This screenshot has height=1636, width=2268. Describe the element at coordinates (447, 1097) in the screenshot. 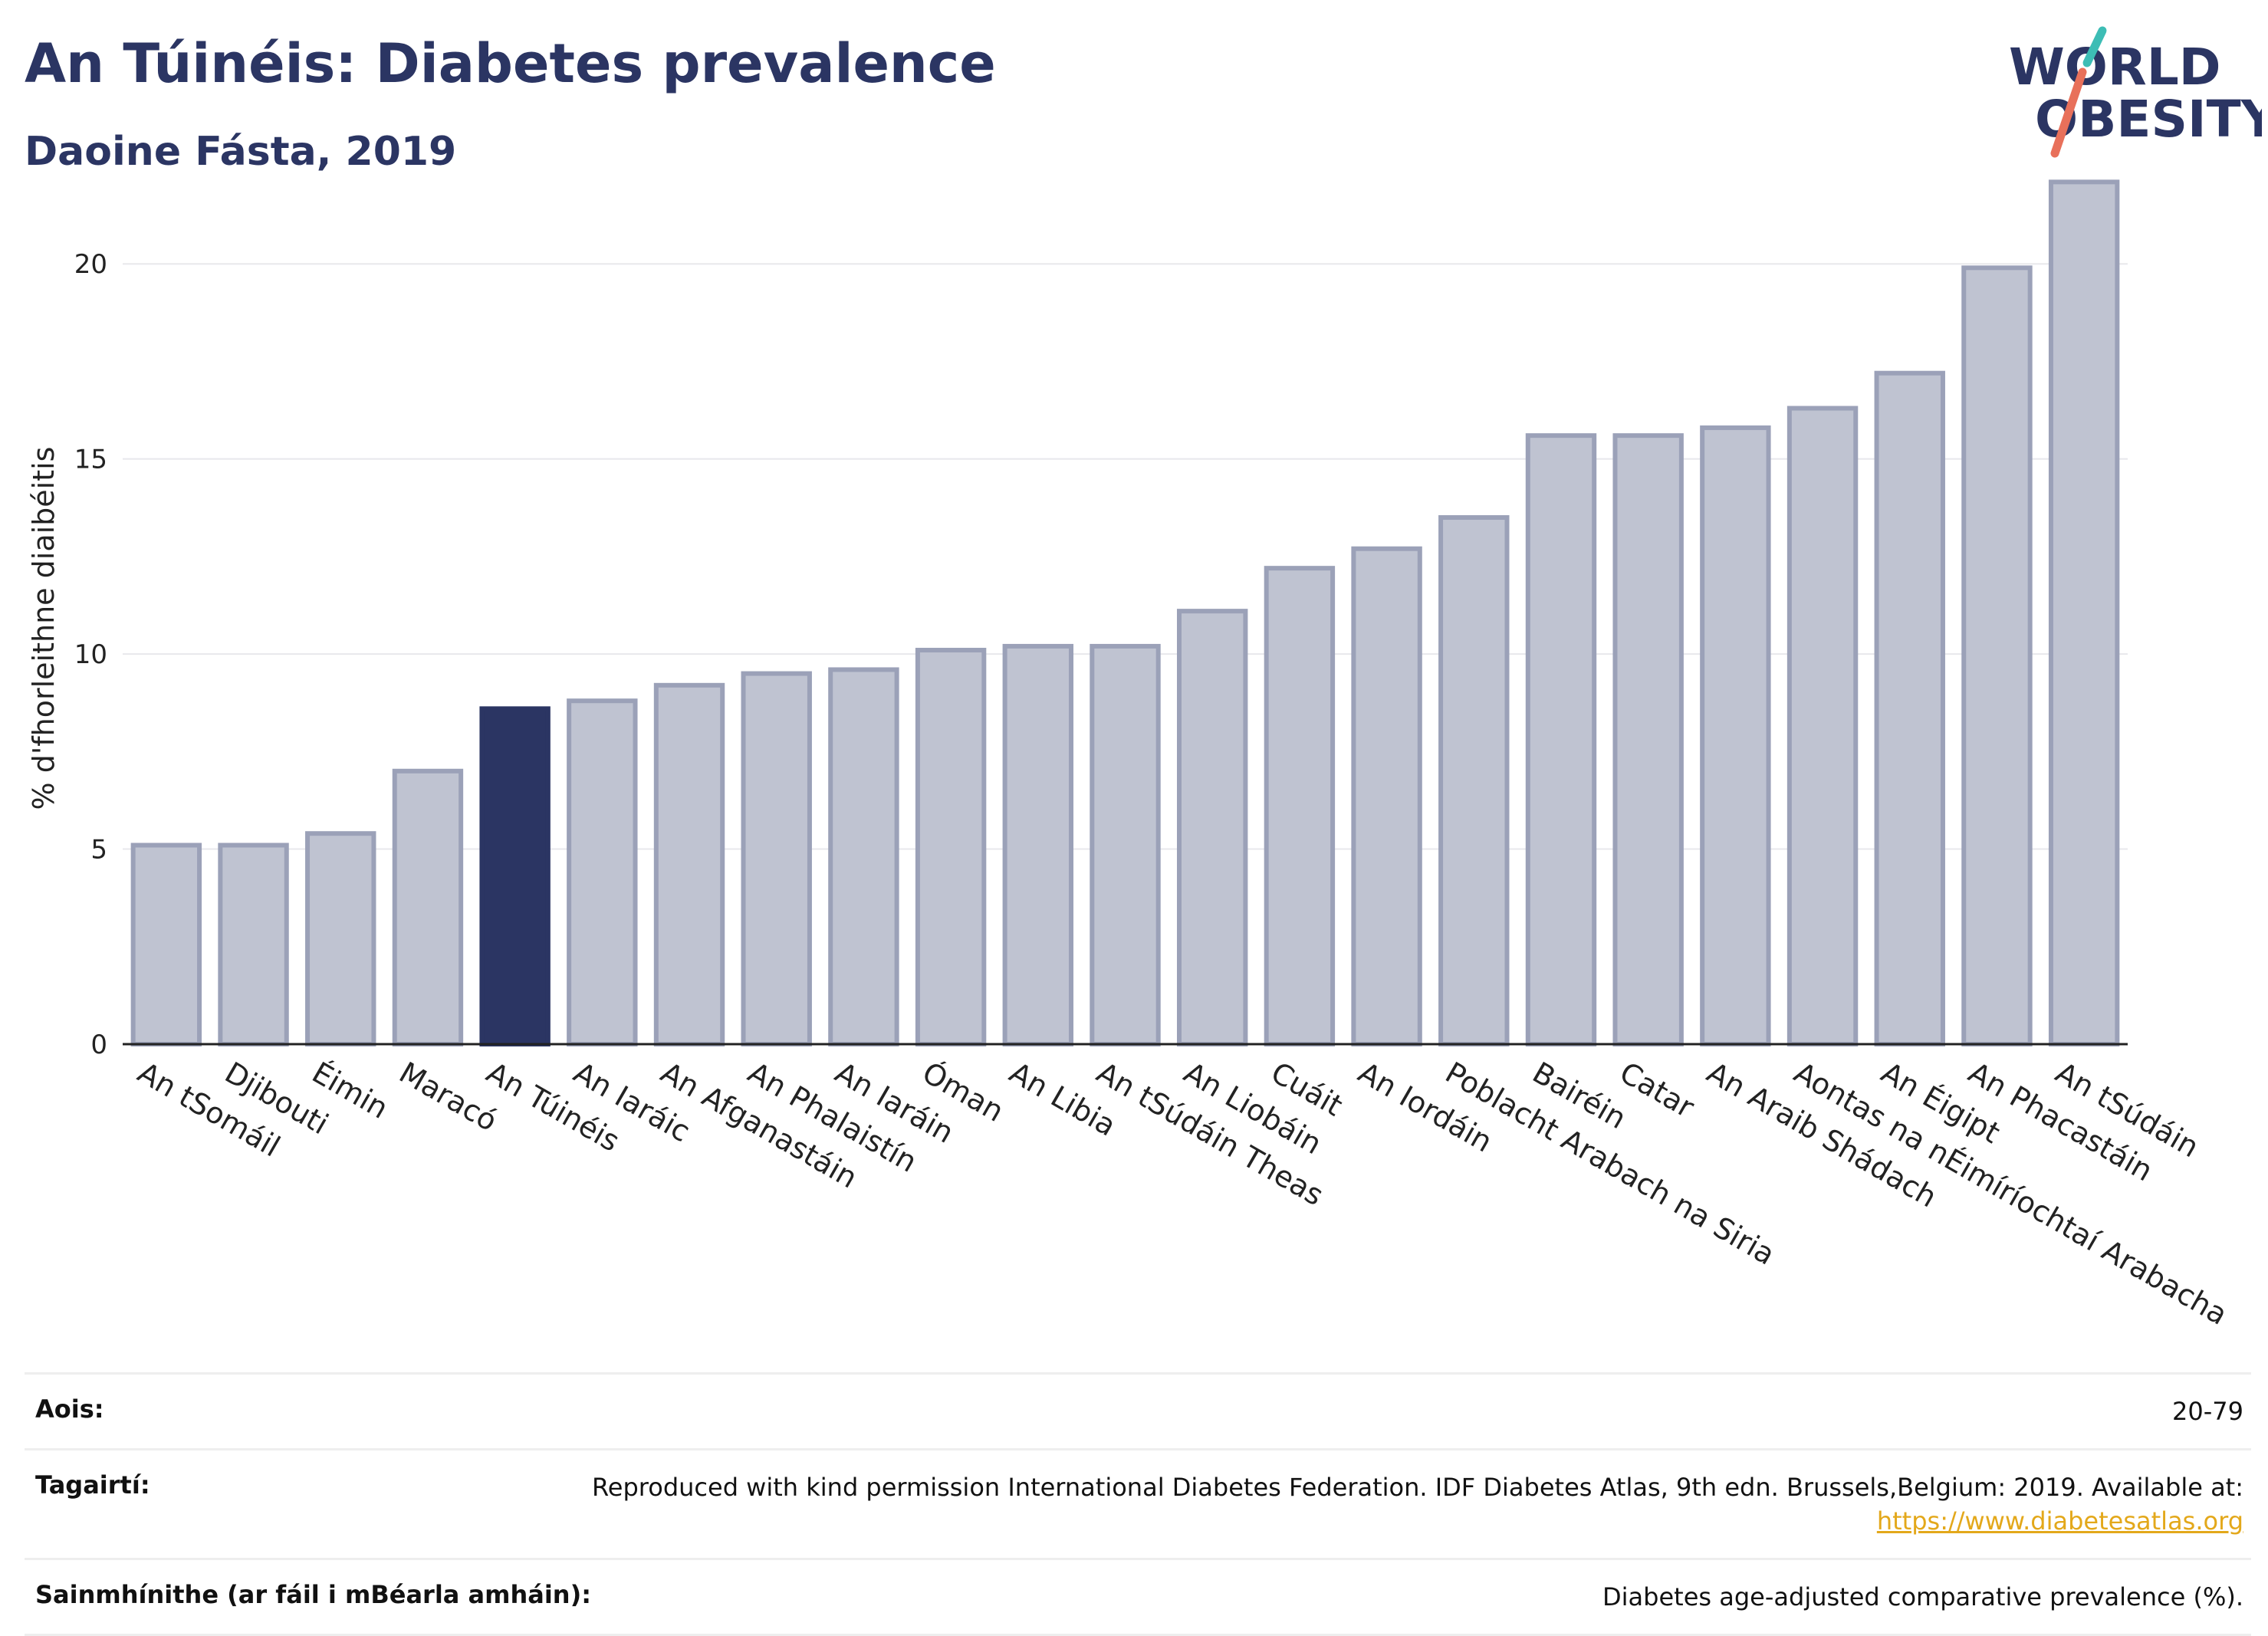

I see `x-tick-label-3: Maracó` at that location.